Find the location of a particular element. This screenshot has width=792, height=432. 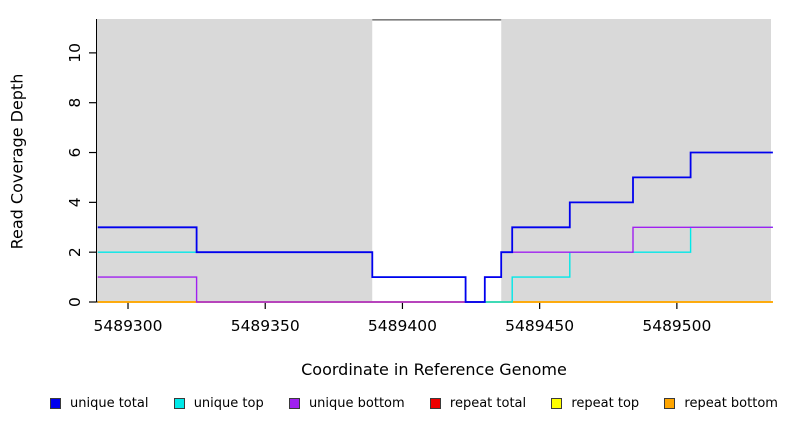

y-tick-label: 2 is located at coordinates (75, 252).